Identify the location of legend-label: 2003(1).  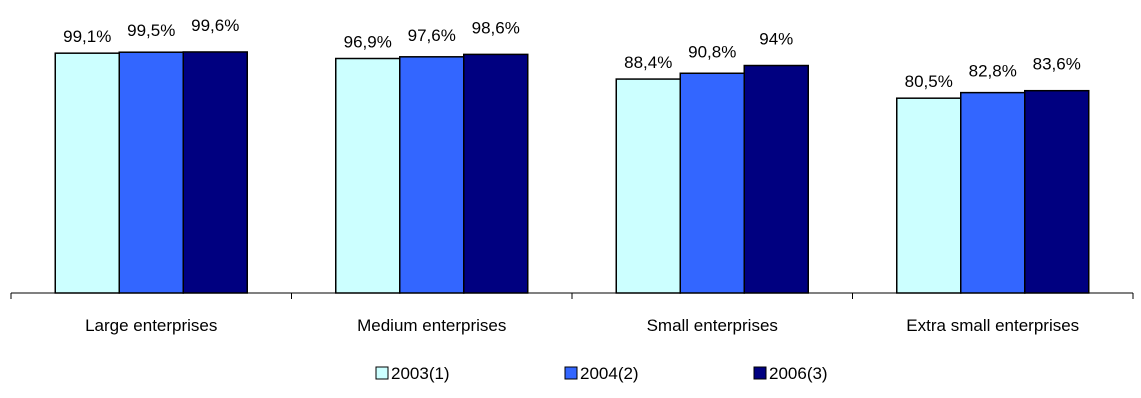
(420, 373).